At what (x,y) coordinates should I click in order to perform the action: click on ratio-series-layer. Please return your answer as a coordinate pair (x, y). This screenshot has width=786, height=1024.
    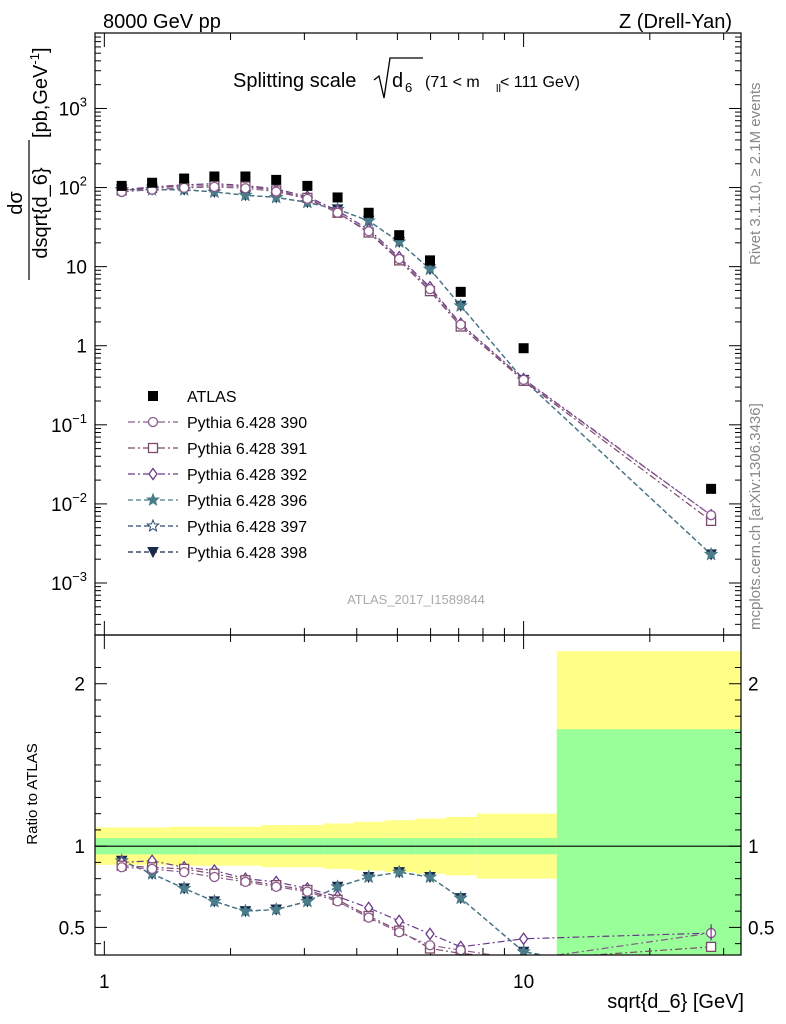
    Looking at the image, I should click on (415, 904).